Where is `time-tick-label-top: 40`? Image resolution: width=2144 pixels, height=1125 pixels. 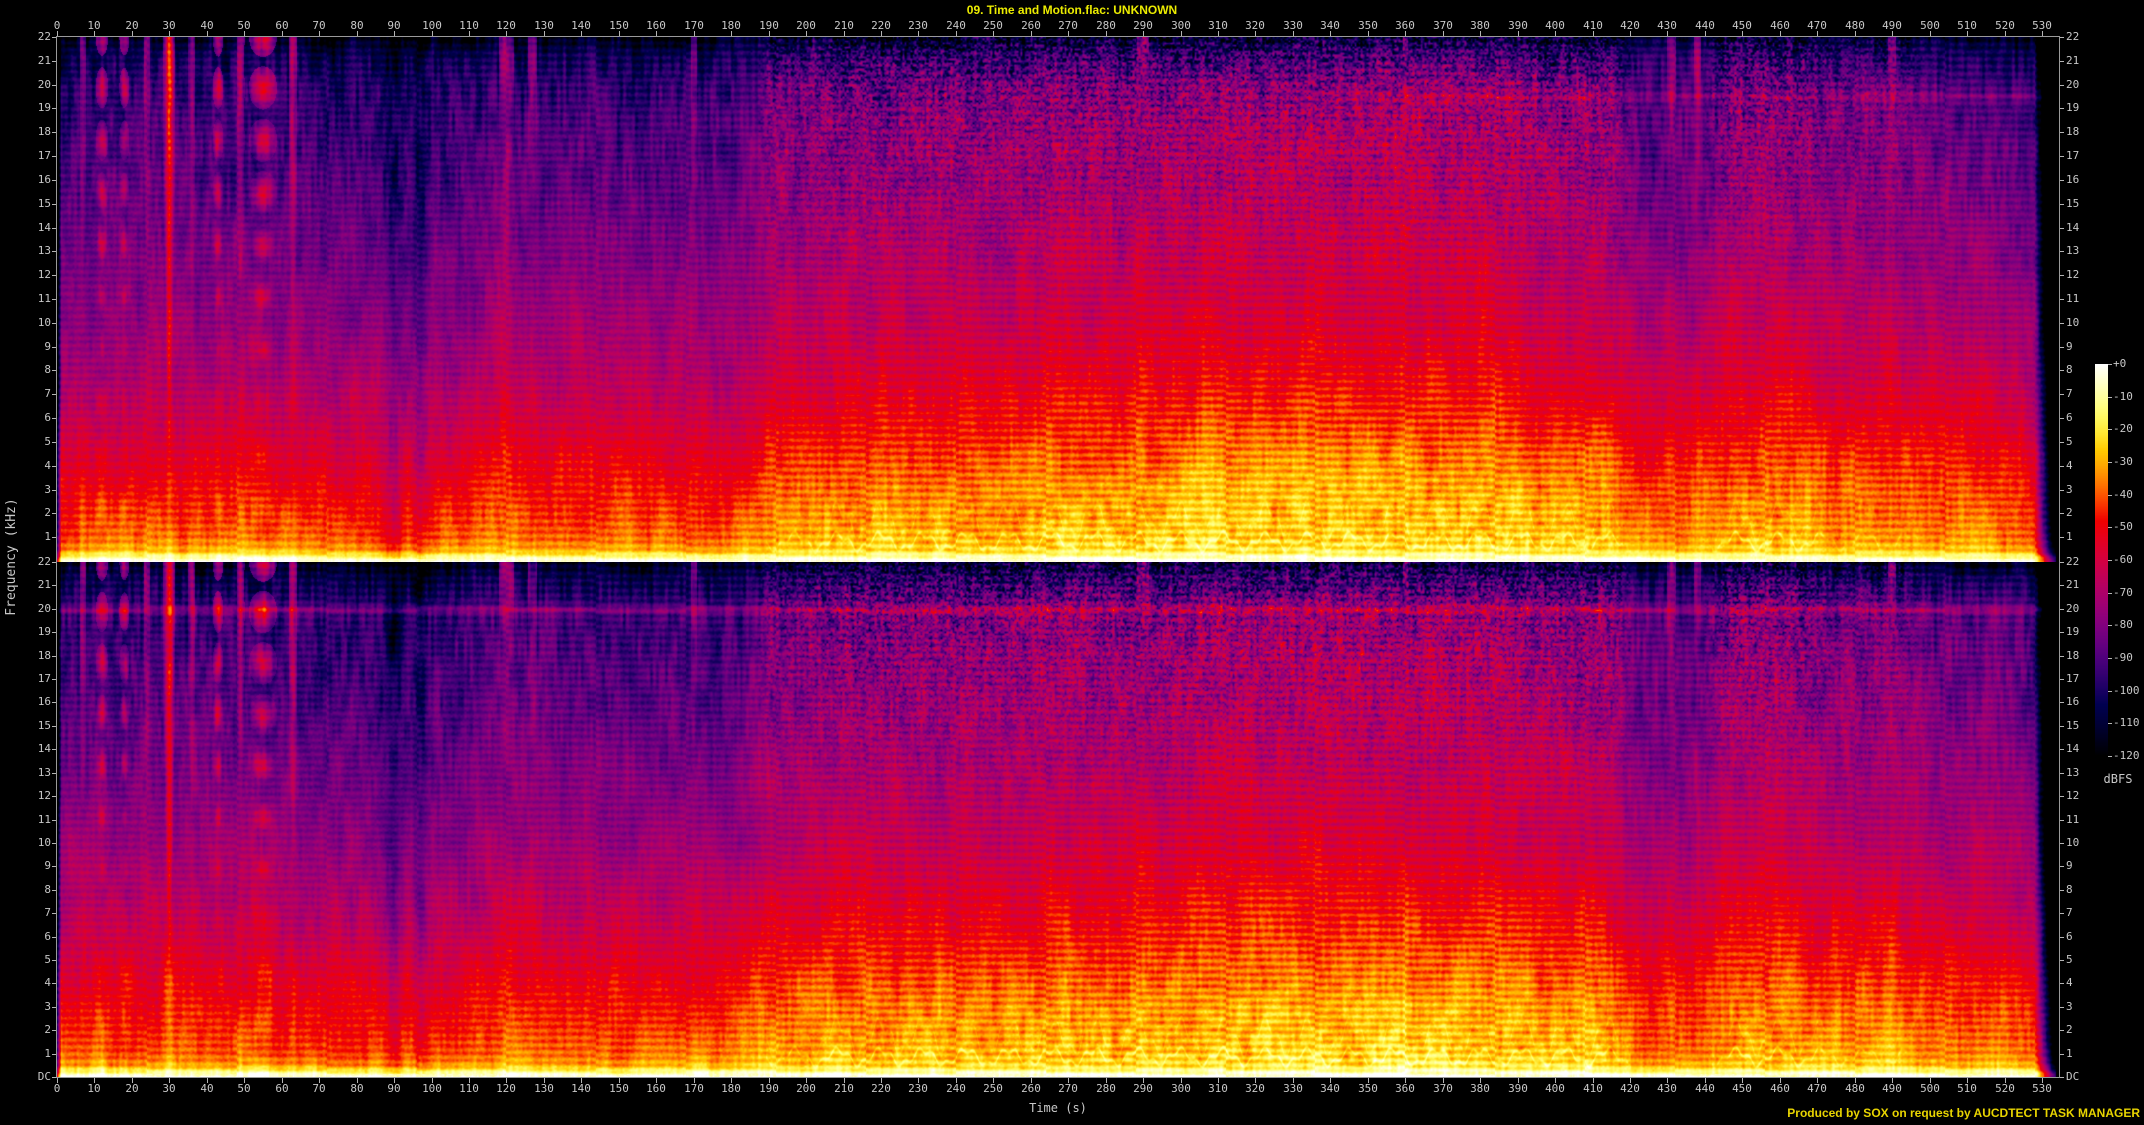
time-tick-label-top: 40 is located at coordinates (207, 25).